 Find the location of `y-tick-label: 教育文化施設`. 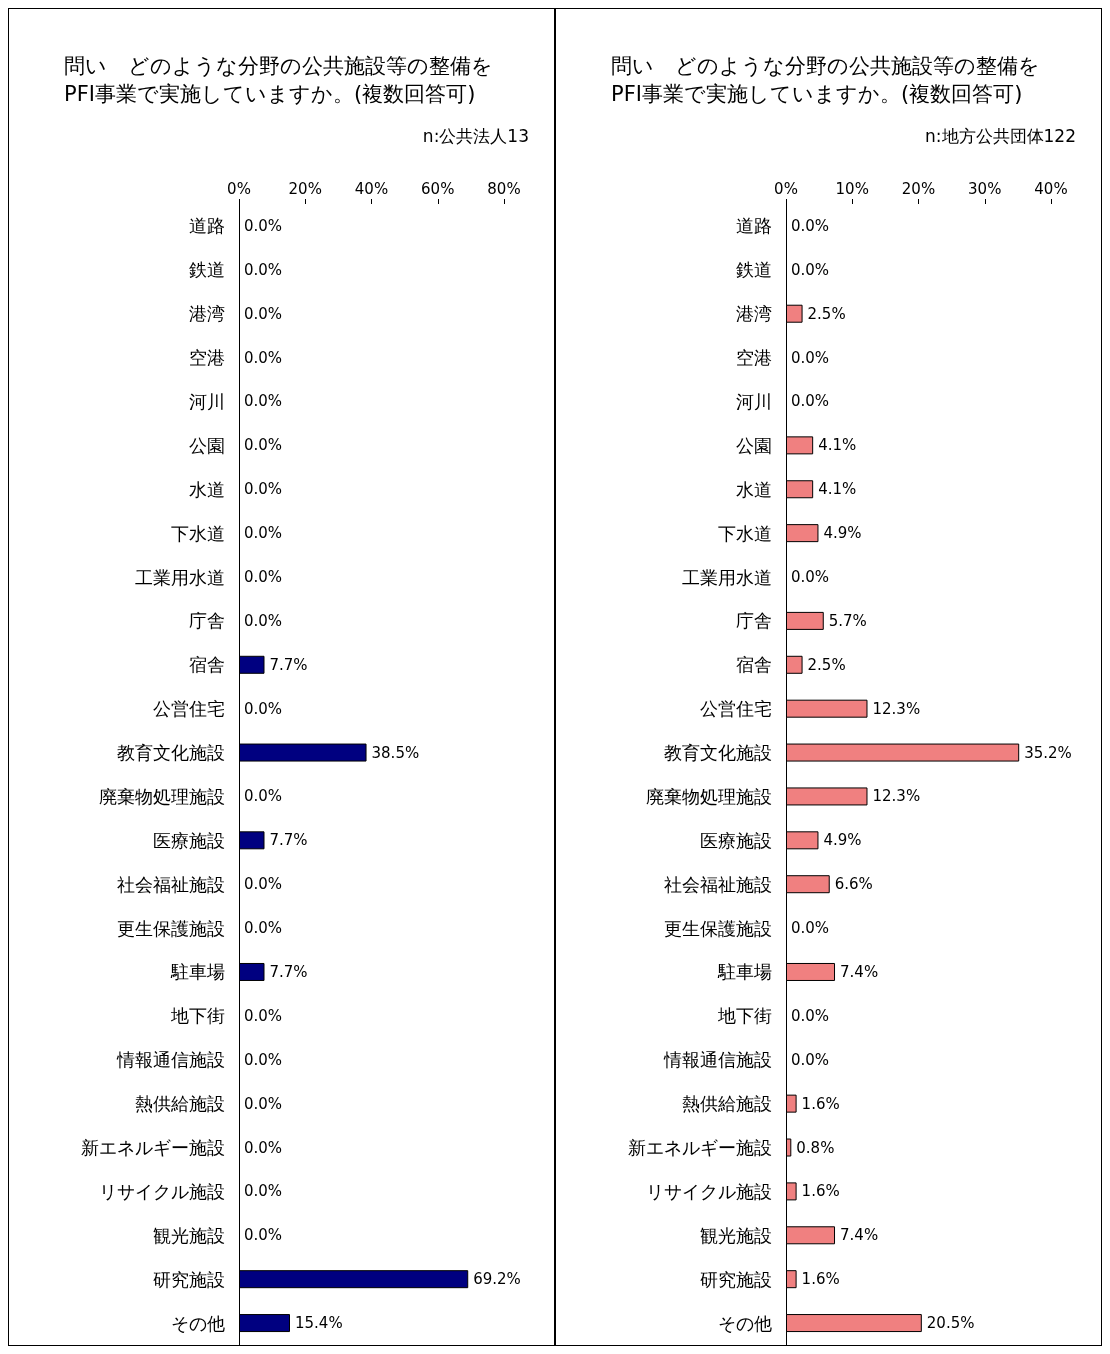

y-tick-label: 教育文化施設 is located at coordinates (171, 753).